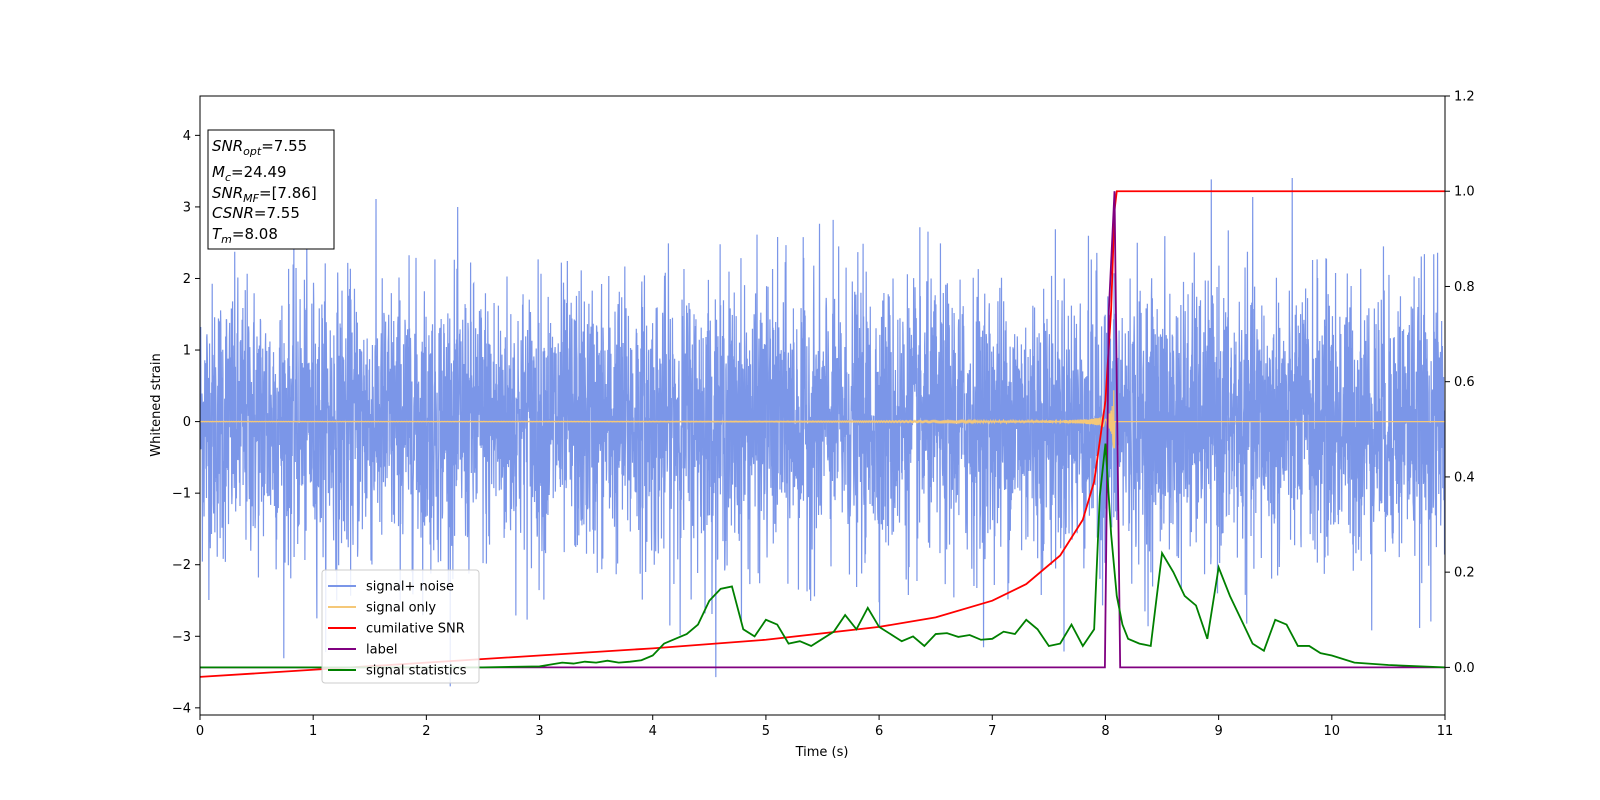  I want to click on x-tick-label: 4, so click(653, 731).